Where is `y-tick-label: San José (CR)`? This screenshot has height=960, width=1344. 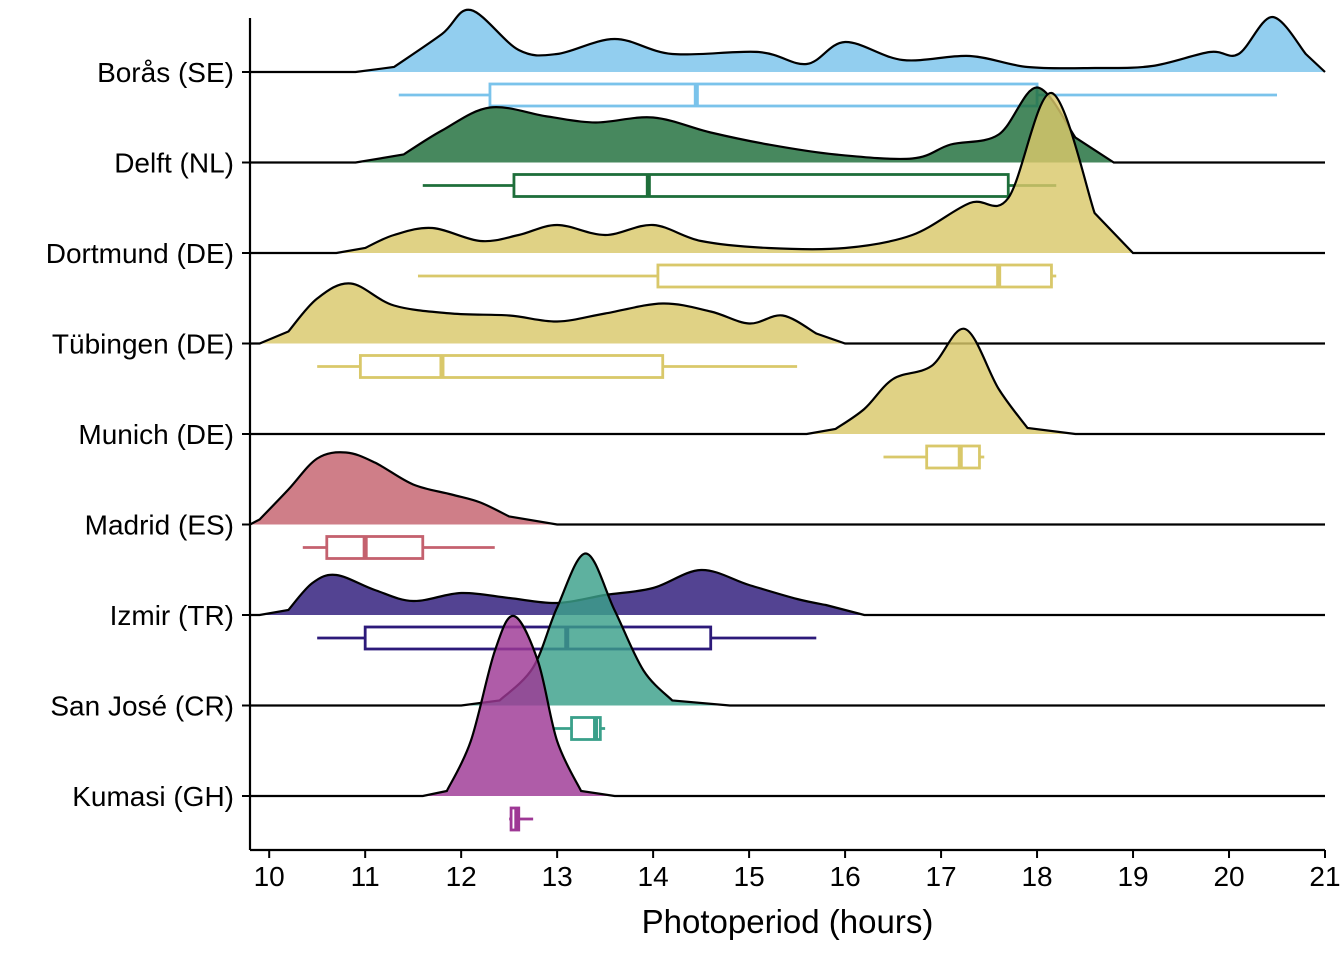 y-tick-label: San José (CR) is located at coordinates (142, 706).